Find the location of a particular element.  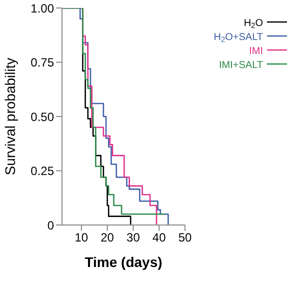

y-tick-label: 0.75 is located at coordinates (42, 63).